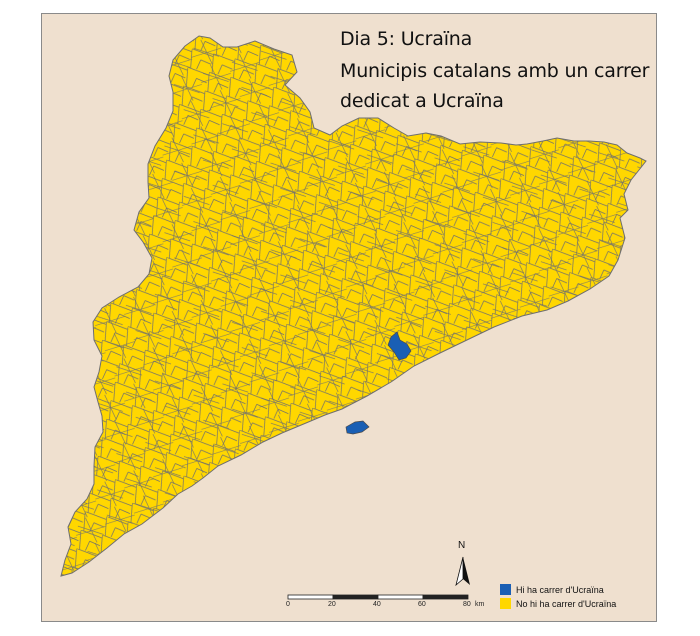 This screenshot has height=636, width=700. Describe the element at coordinates (560, 589) in the screenshot. I see `legend-label-has-street: Hi ha carrer d'Ucraïna` at that location.